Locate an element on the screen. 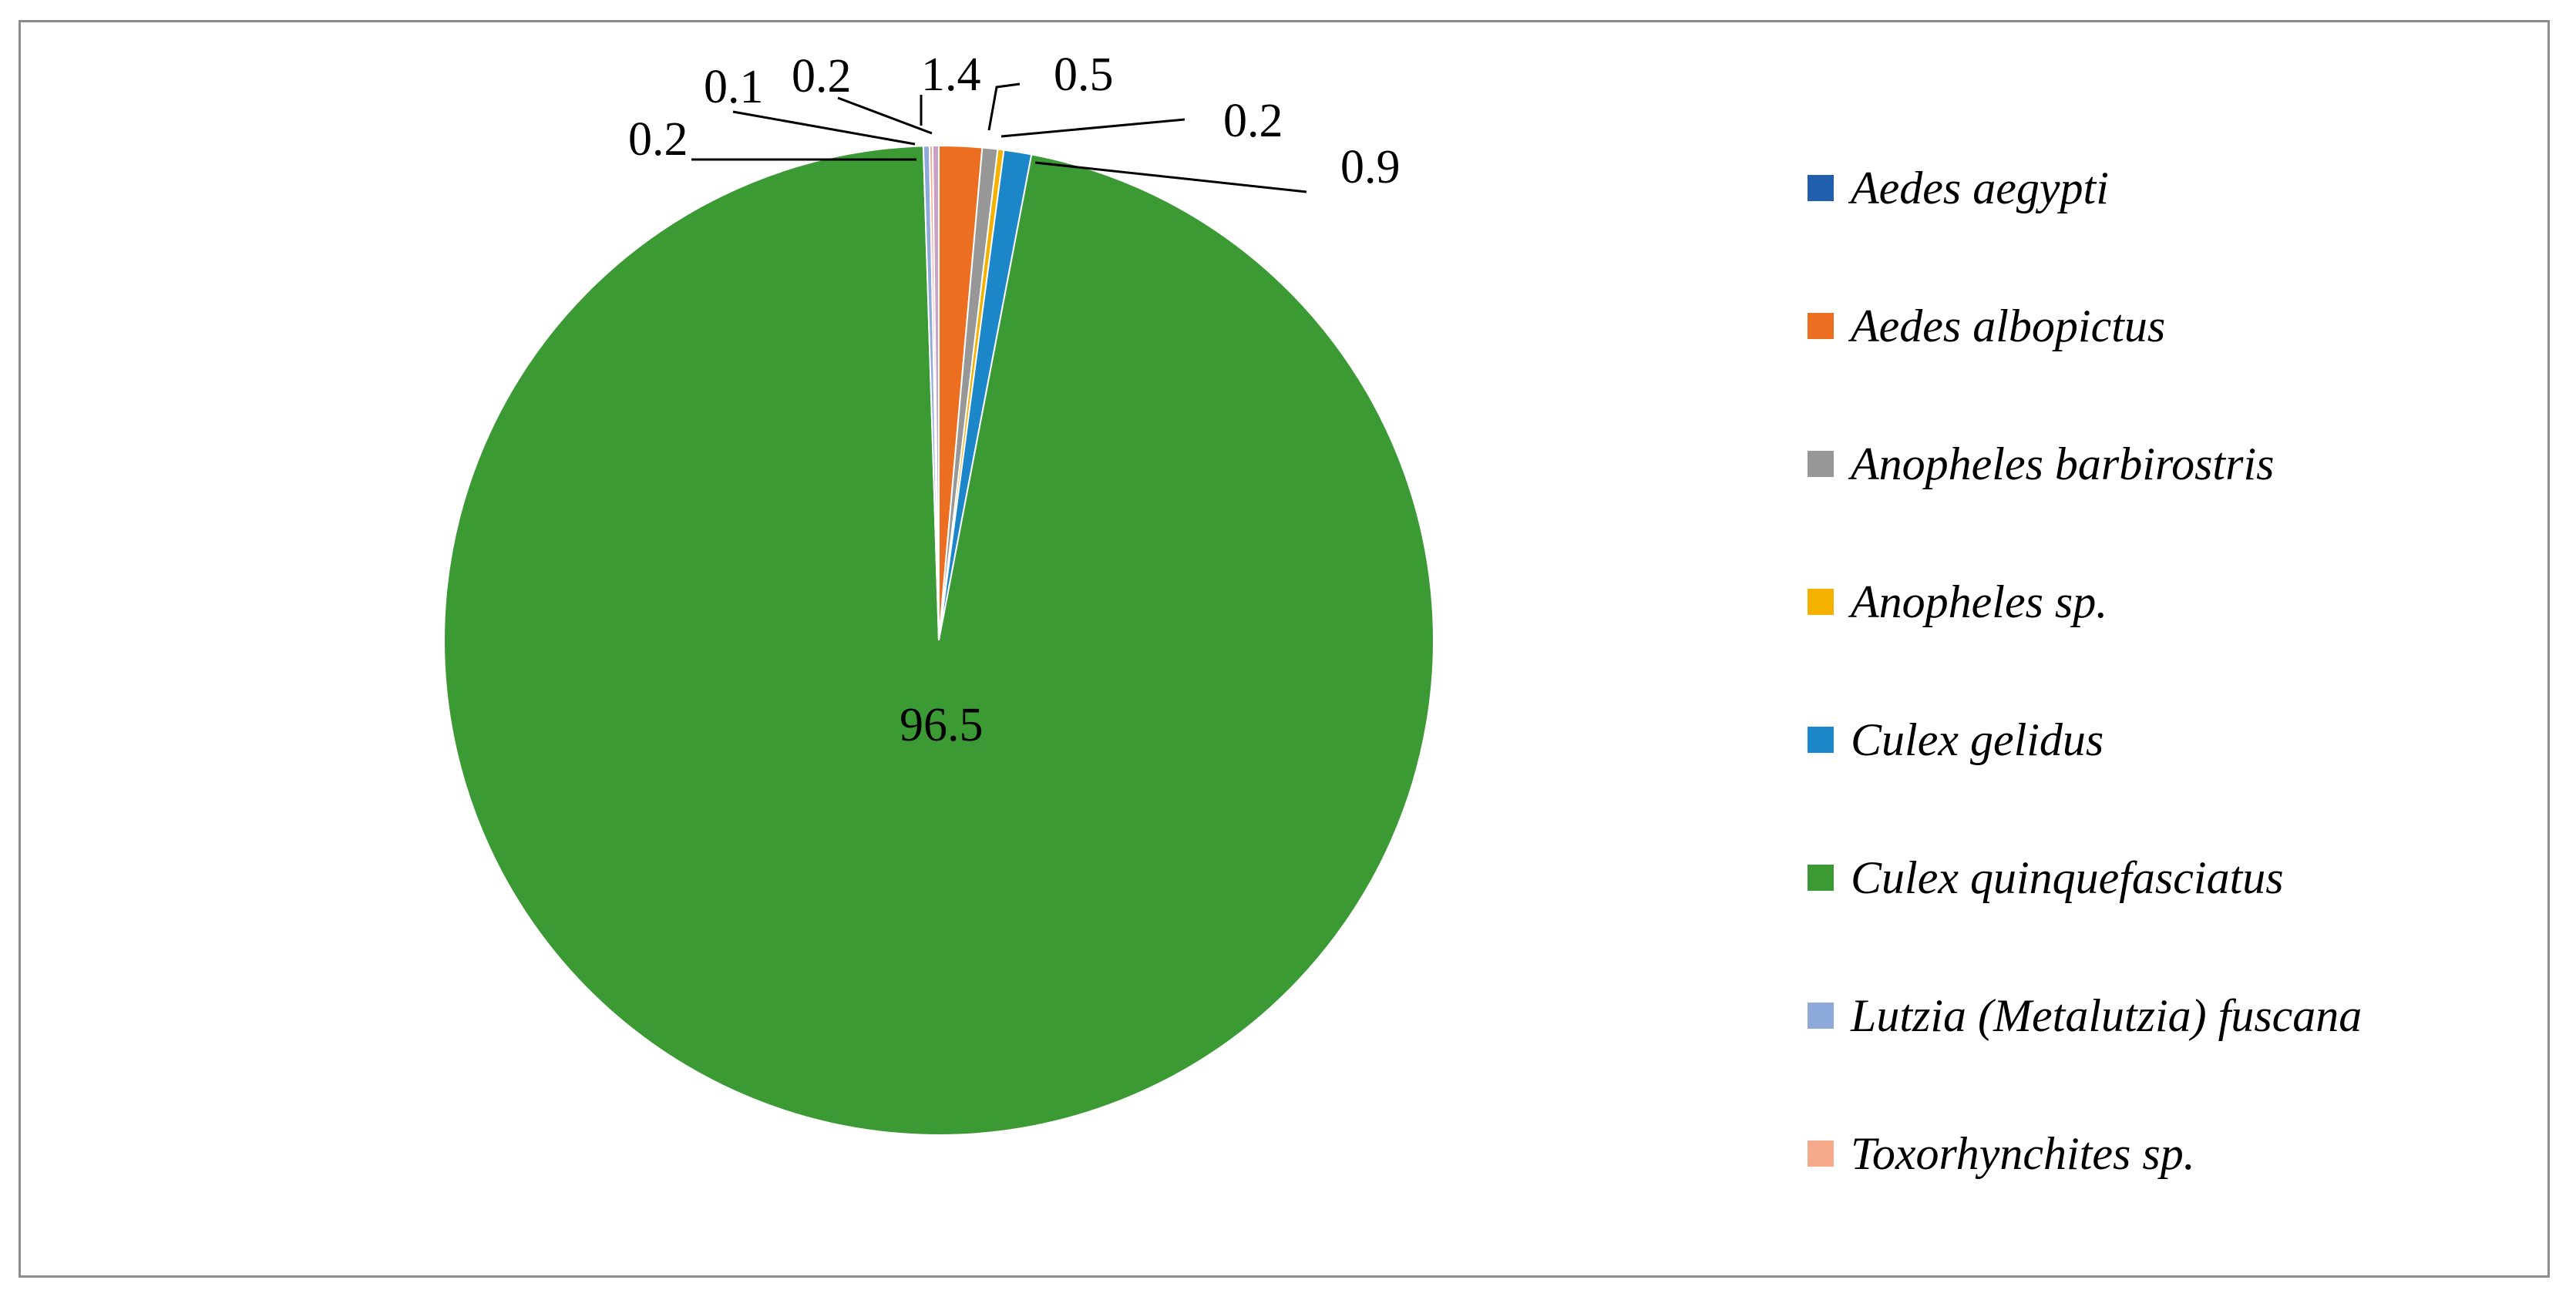 Image resolution: width=2576 pixels, height=1300 pixels. legend-item-aedes-albopictus: Aedes albopictus is located at coordinates (1986, 326).